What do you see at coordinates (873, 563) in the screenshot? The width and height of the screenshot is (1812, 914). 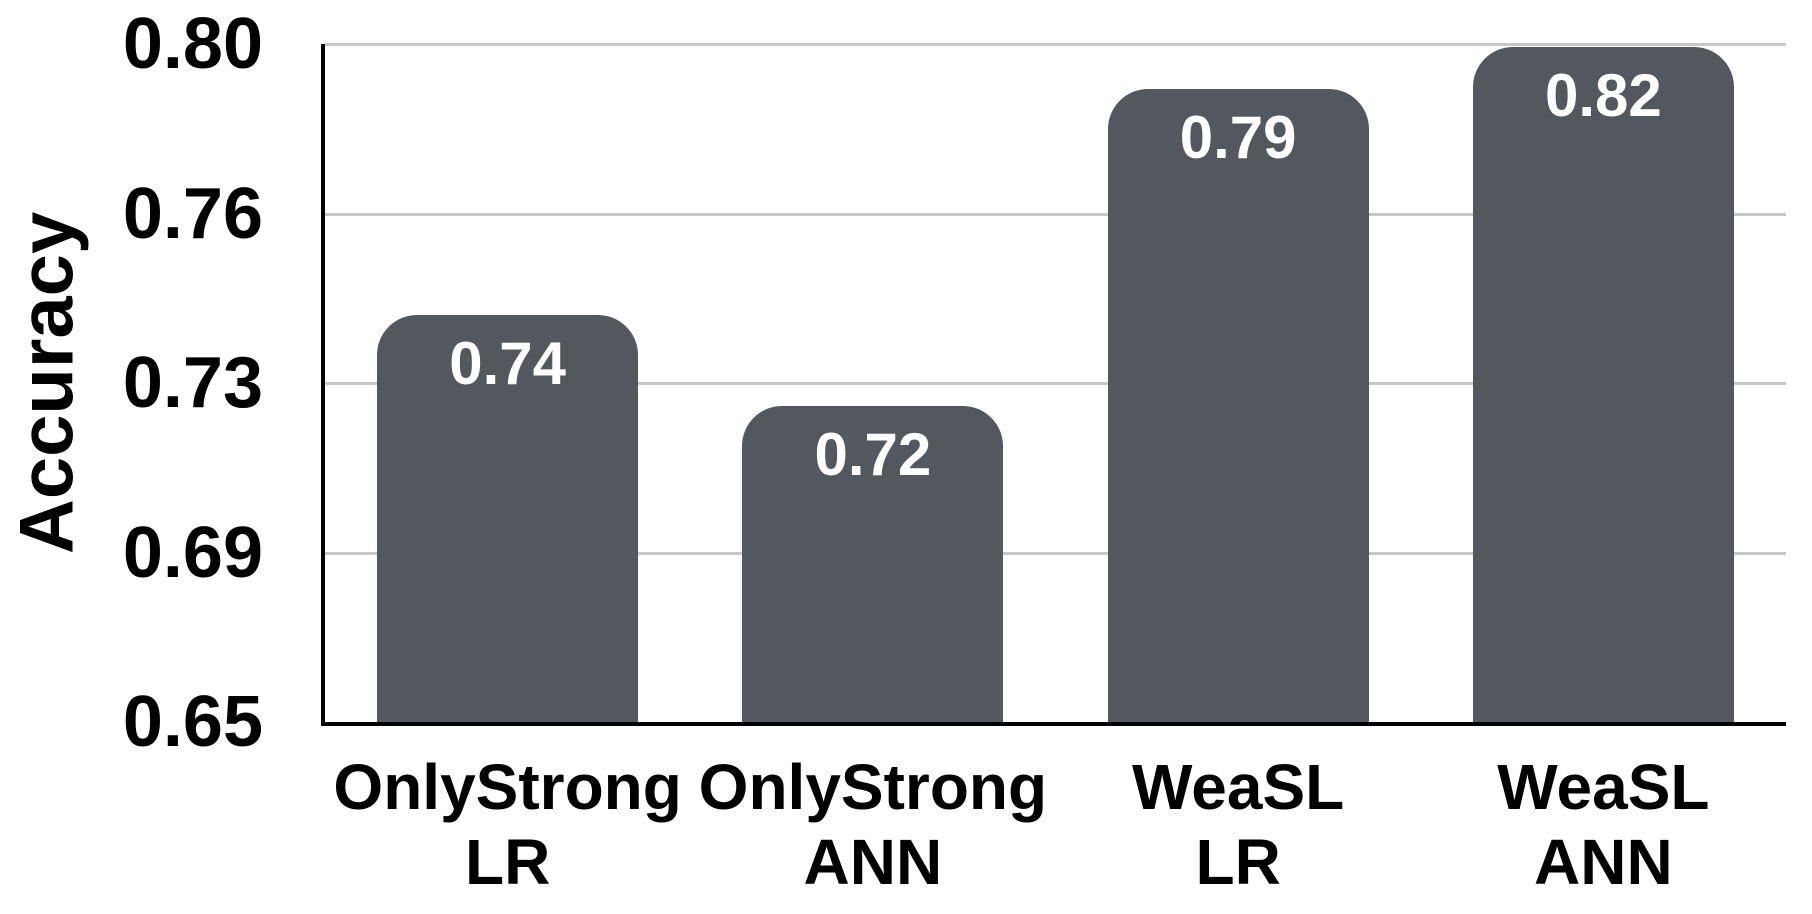 I see `bar: 0.72` at bounding box center [873, 563].